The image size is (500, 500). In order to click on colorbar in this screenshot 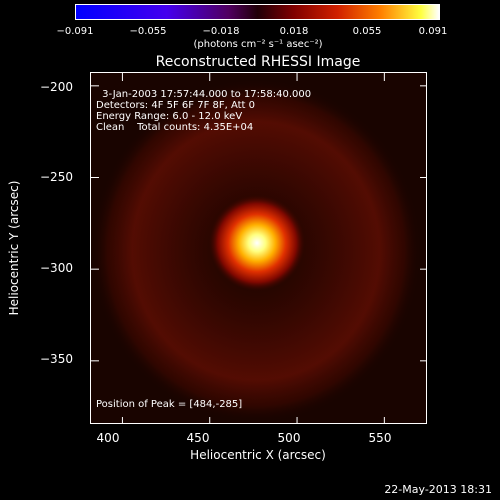, I will do `click(257, 12)`.